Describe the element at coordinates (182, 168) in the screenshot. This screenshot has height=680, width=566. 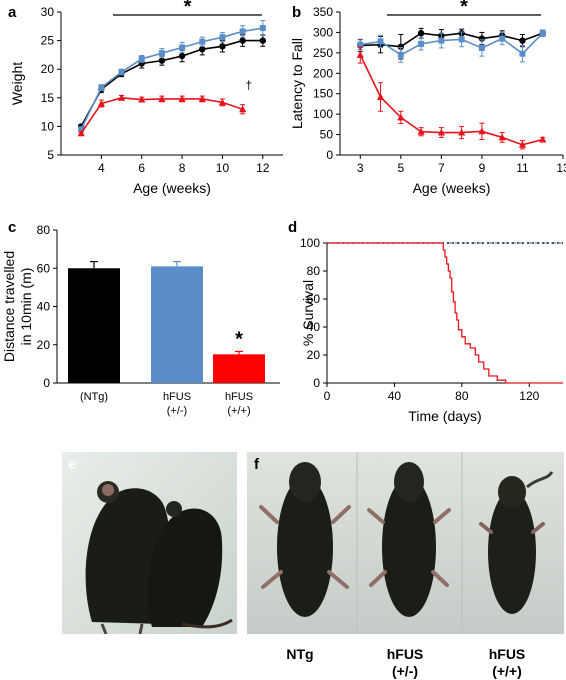
I see `x-tick-label: 8` at that location.